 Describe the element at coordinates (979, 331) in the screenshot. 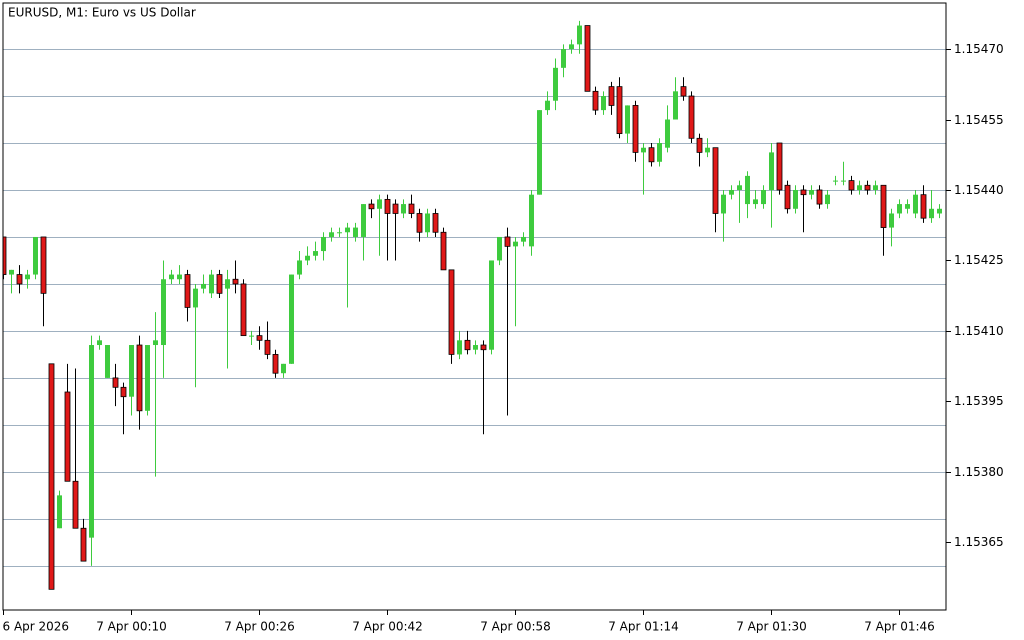

I see `y-tick-label: 1.15410` at that location.